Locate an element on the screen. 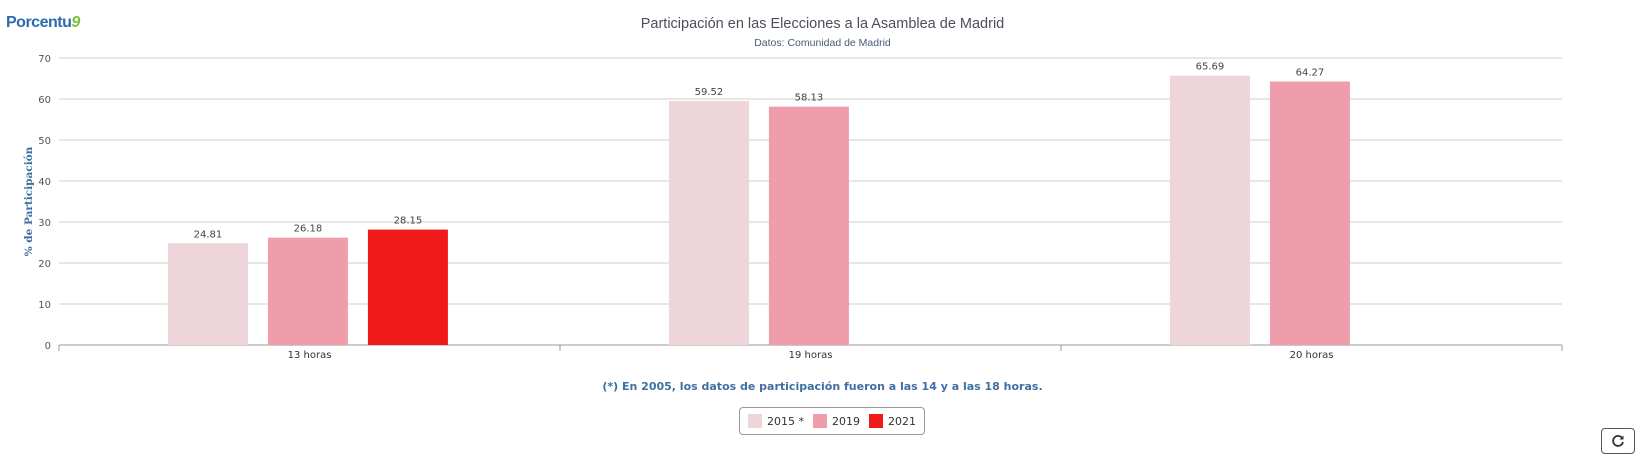 This screenshot has height=463, width=1645. legend-label-2015: 2015 * is located at coordinates (785, 421).